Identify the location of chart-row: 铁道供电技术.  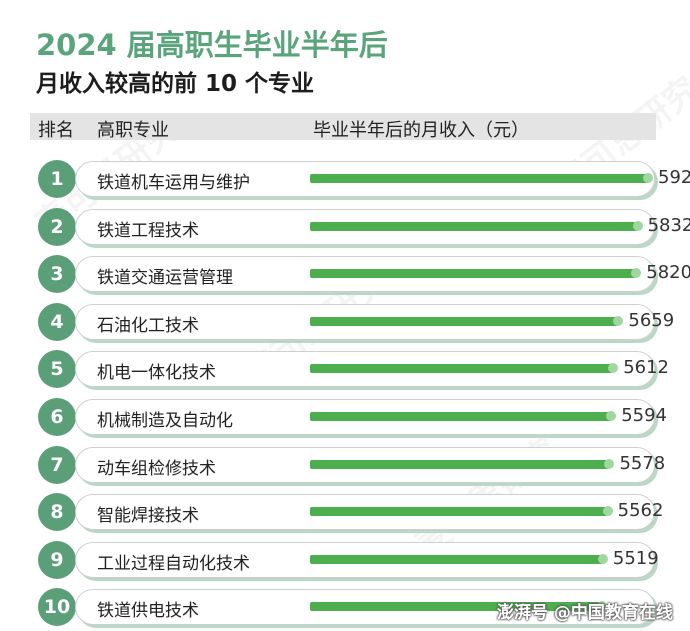
(366, 608).